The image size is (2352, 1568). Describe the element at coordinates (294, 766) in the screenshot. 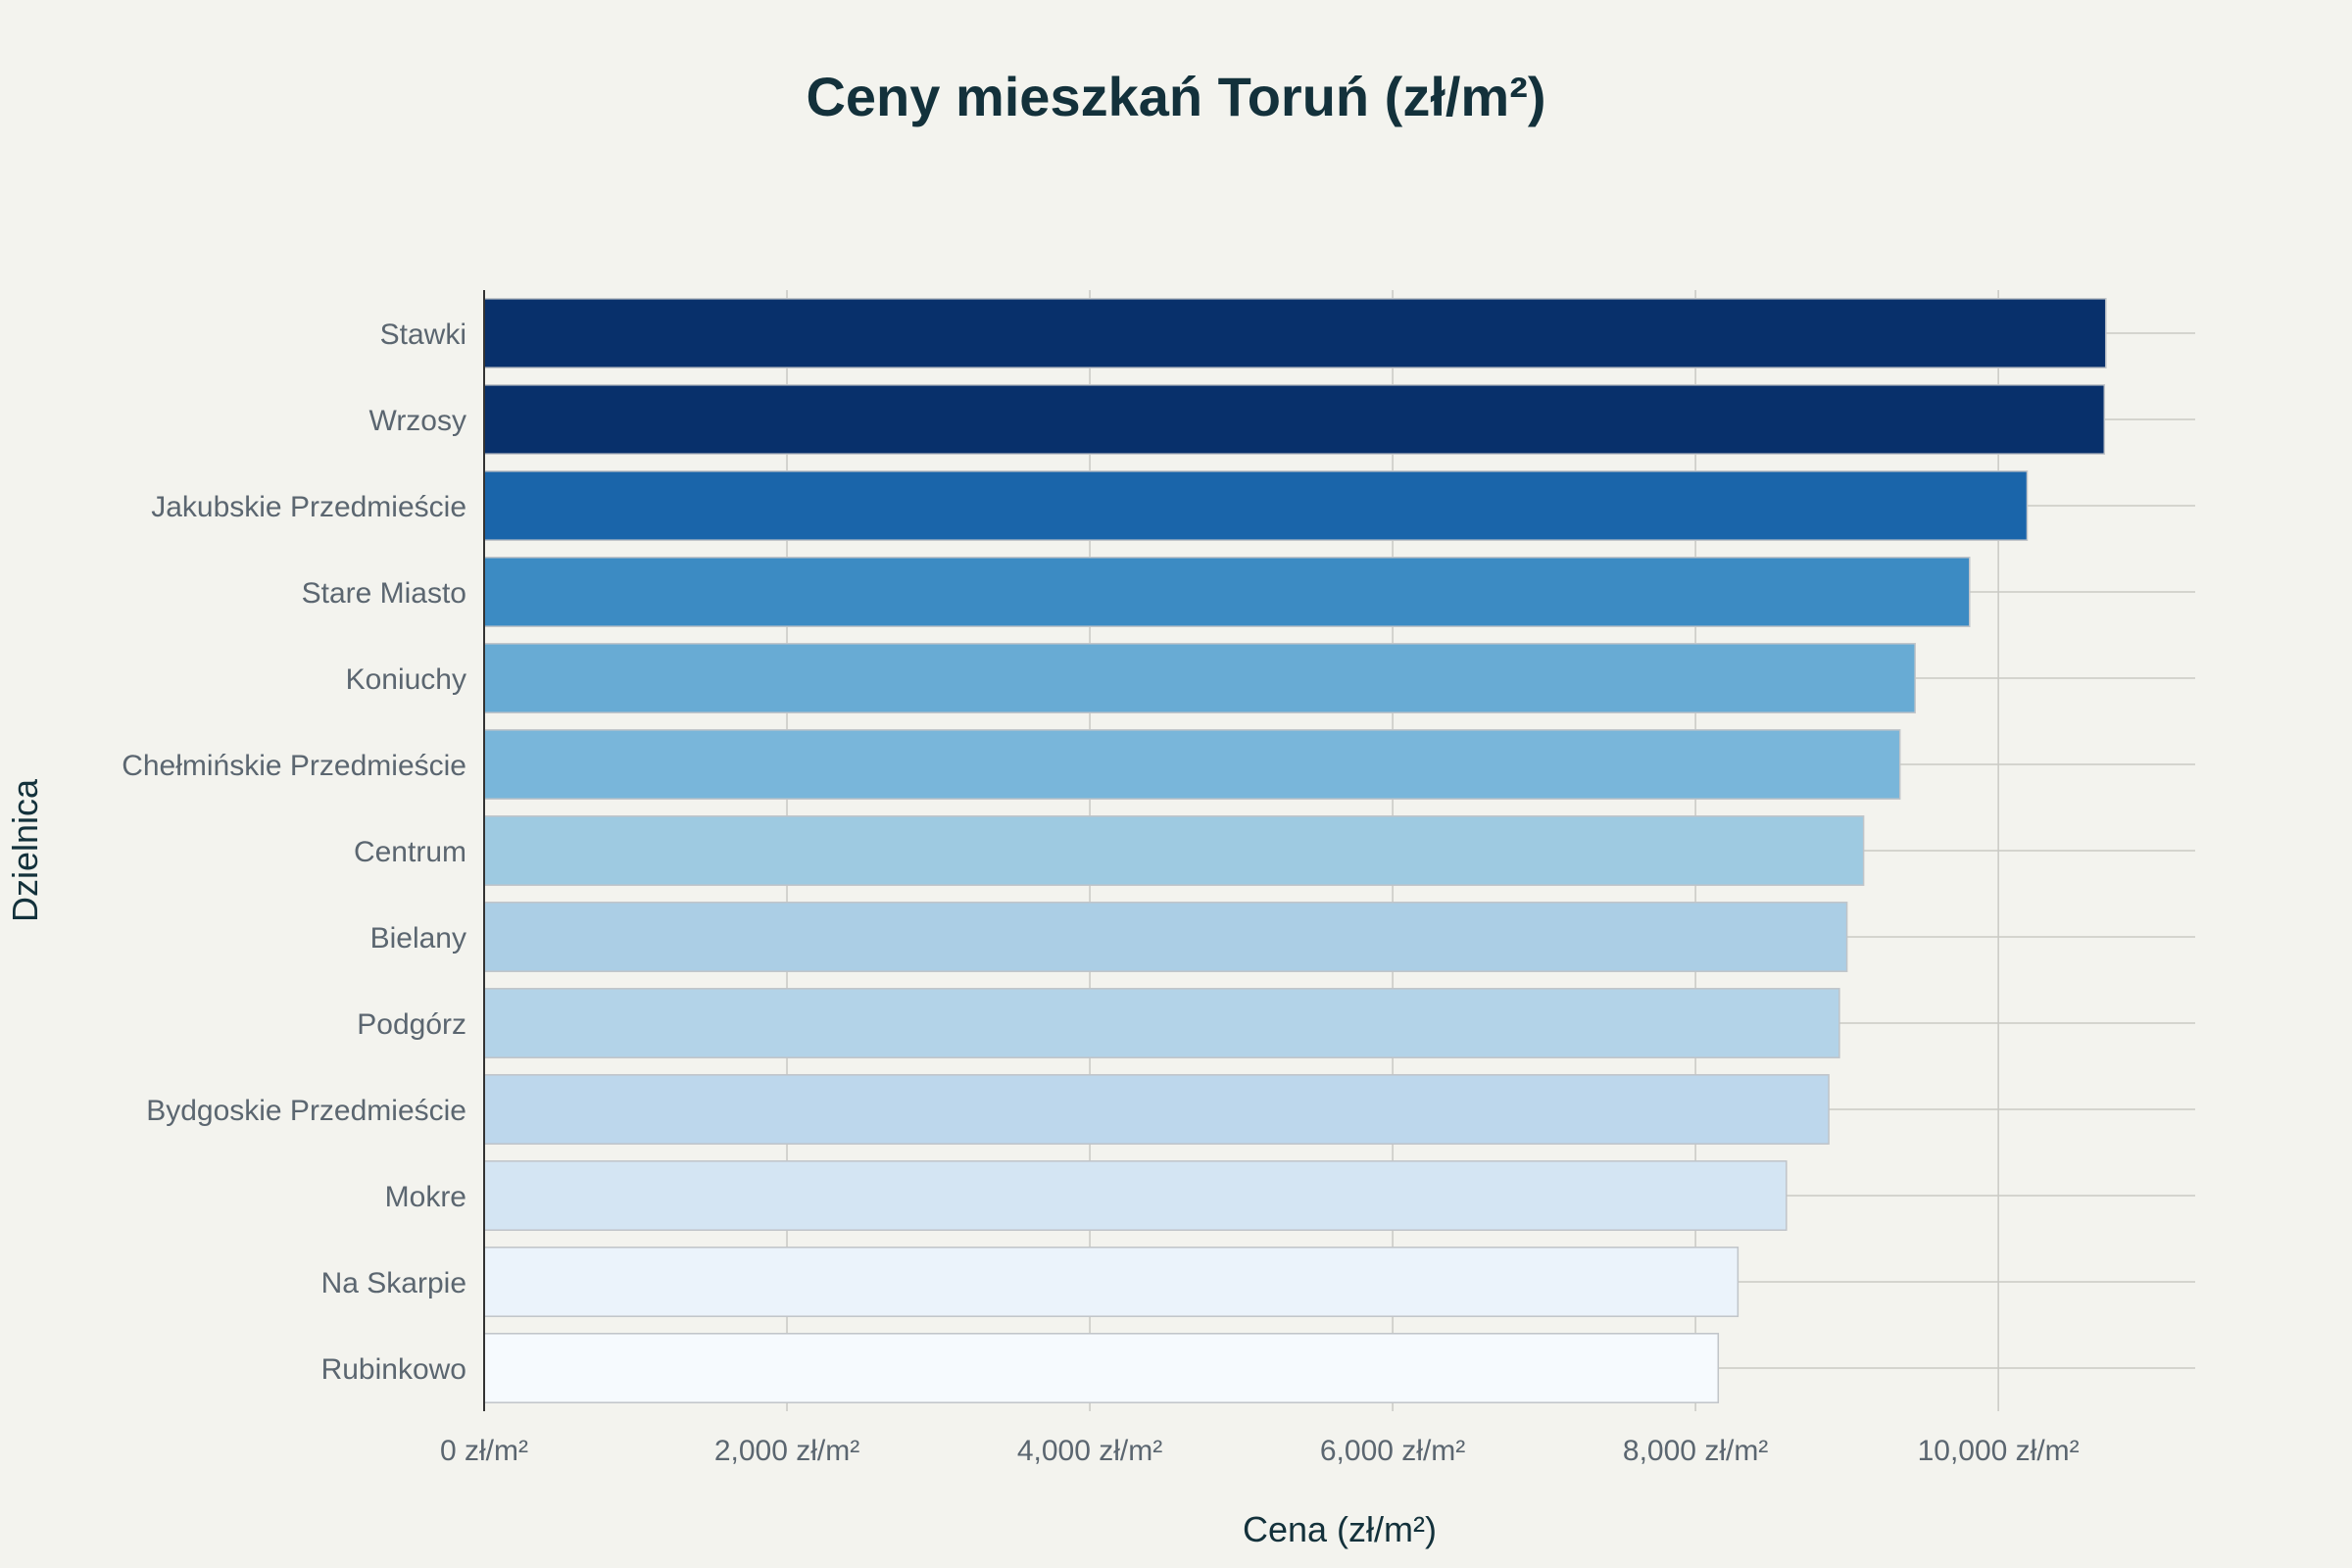

I see `category-label-5: Chełmińskie Przedmieście` at that location.